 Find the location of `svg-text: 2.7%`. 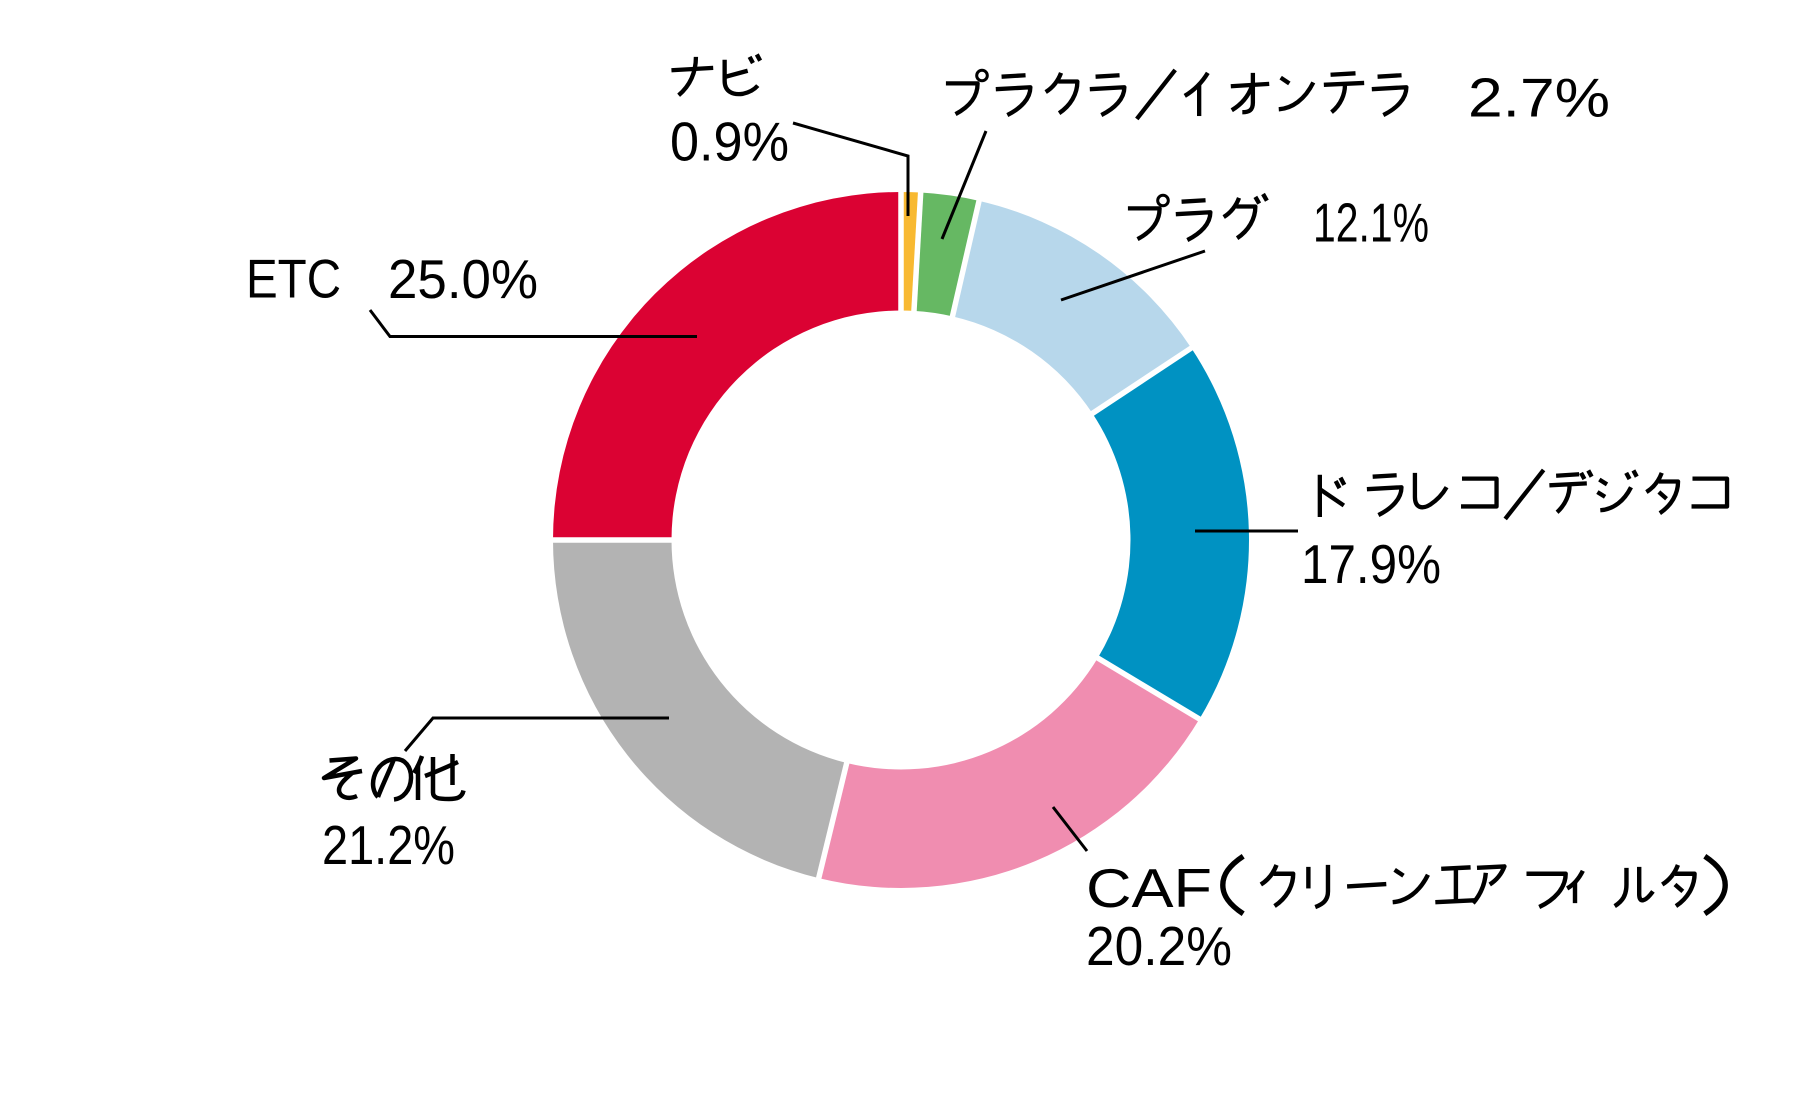

svg-text: 2.7% is located at coordinates (1539, 98).